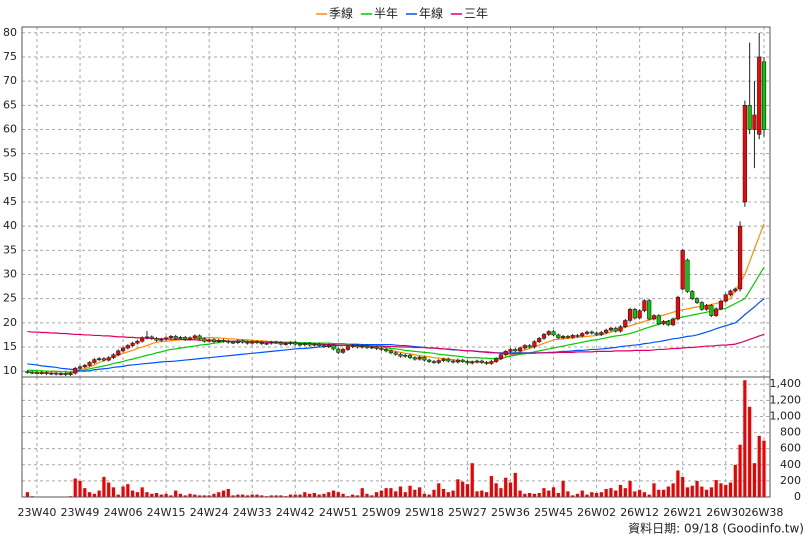 This screenshot has height=540, width=808. I want to click on x-tick-label: 26W12, so click(639, 512).